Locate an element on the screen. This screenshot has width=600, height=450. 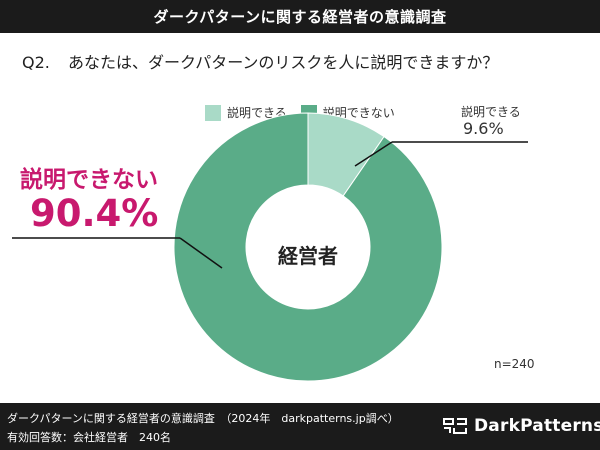
callout-minority-label: 説明できる is located at coordinates (491, 112).